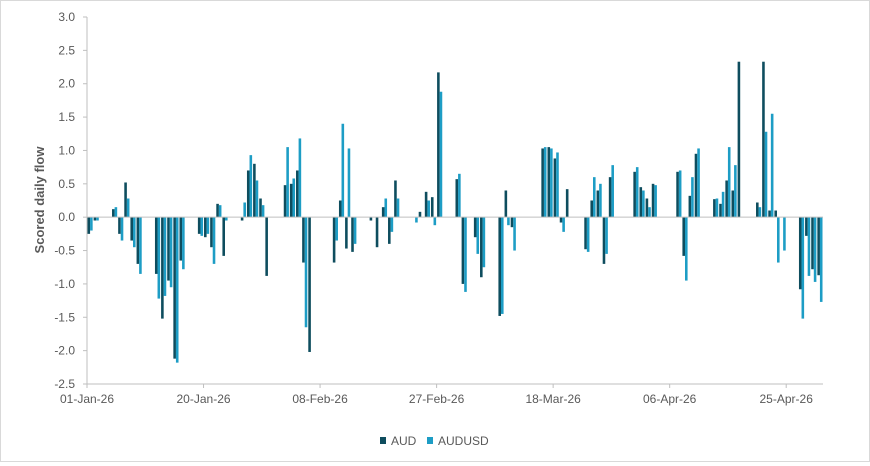  I want to click on x-tick-label: 27-Feb-26, so click(437, 399).